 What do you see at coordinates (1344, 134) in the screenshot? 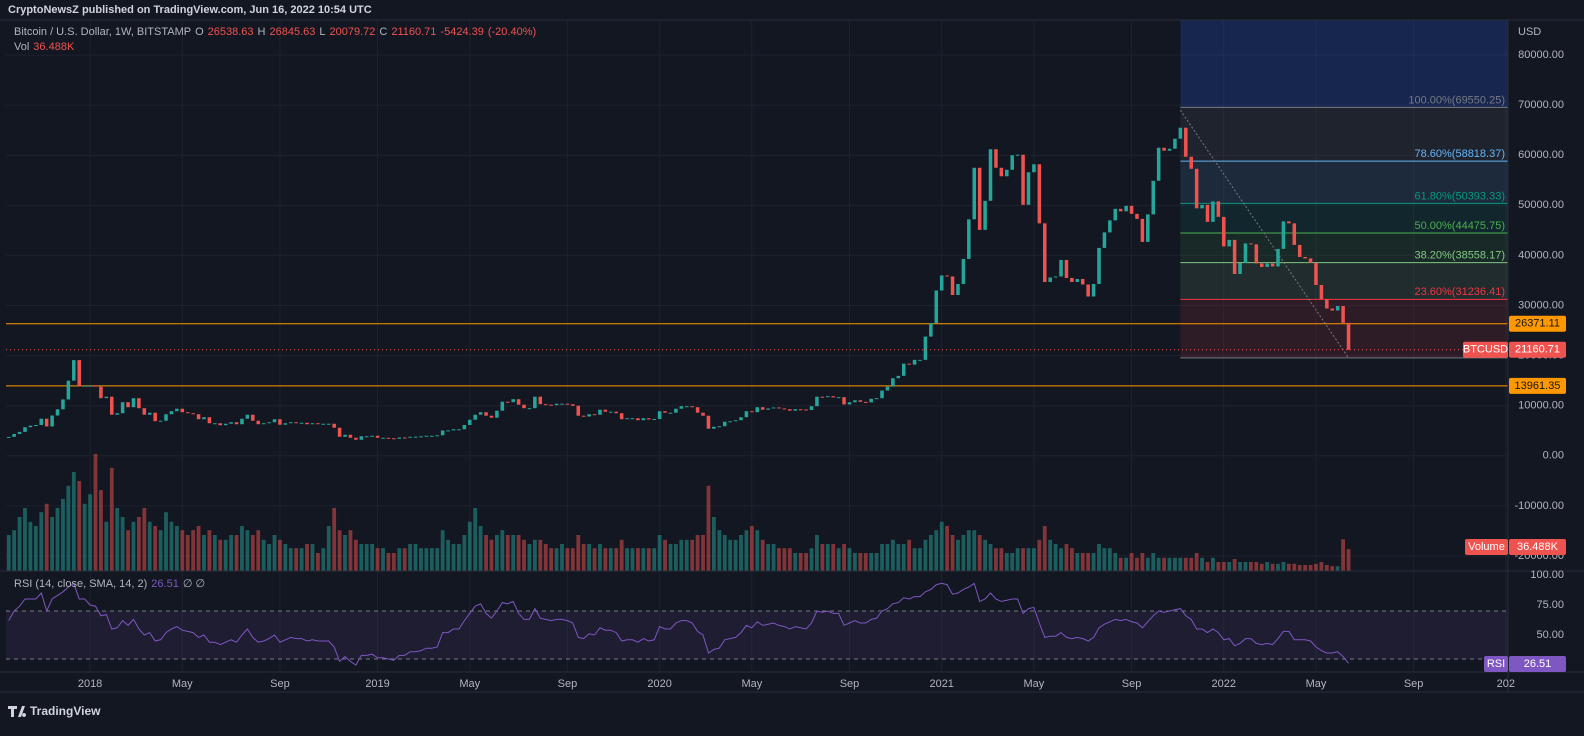
I see `fib-zone` at bounding box center [1344, 134].